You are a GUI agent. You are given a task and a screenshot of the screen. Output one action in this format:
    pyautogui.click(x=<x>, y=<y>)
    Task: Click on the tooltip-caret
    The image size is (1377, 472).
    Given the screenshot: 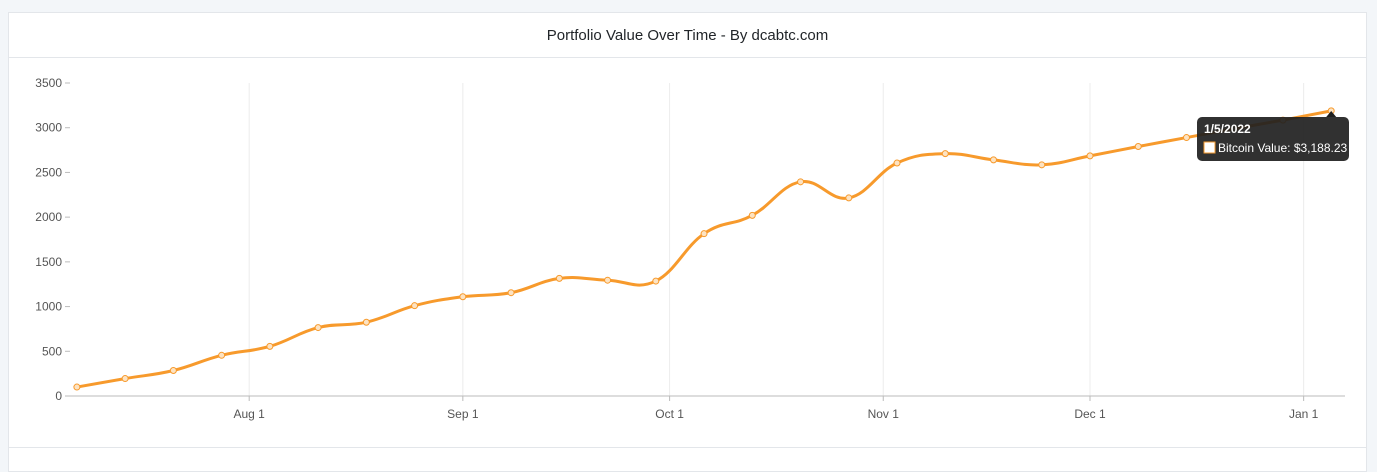 What is the action you would take?
    pyautogui.click(x=1331, y=114)
    